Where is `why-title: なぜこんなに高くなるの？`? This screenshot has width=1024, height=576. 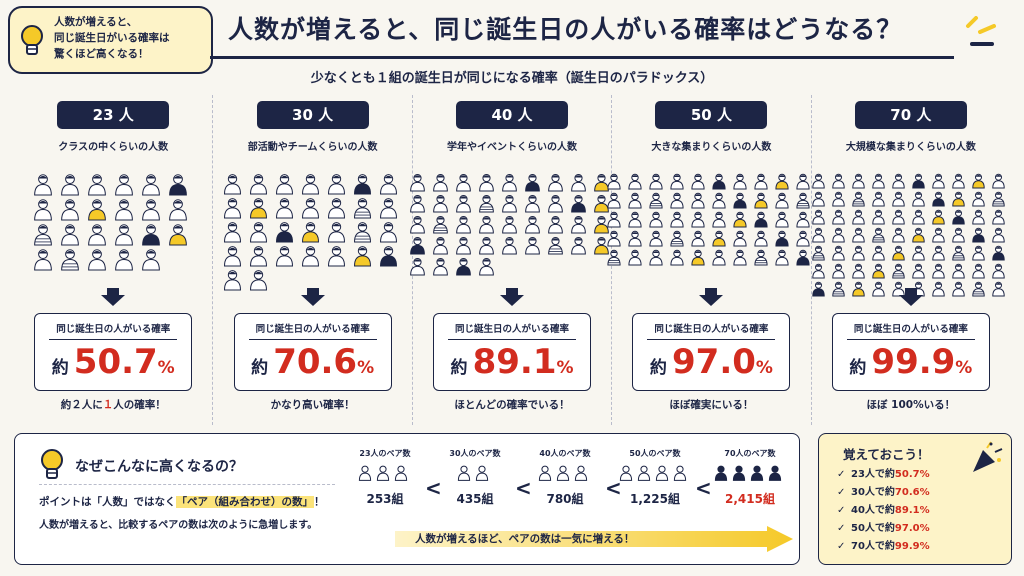 why-title: なぜこんなに高くなるの？ is located at coordinates (159, 467).